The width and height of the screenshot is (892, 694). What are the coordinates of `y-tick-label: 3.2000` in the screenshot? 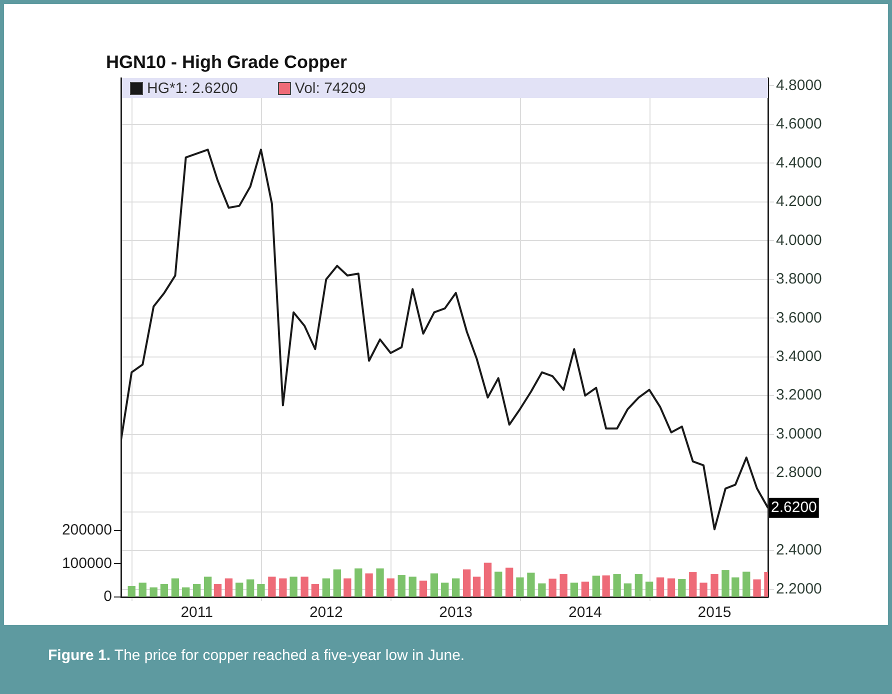 It's located at (799, 395).